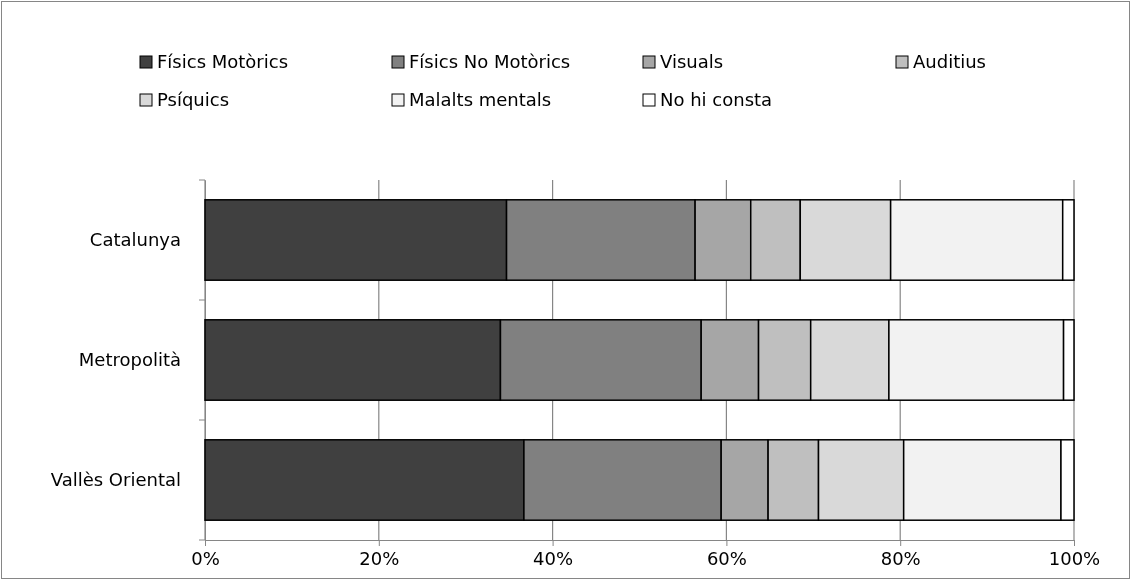 Image resolution: width=1131 pixels, height=580 pixels. I want to click on legend-label: Visuals, so click(692, 62).